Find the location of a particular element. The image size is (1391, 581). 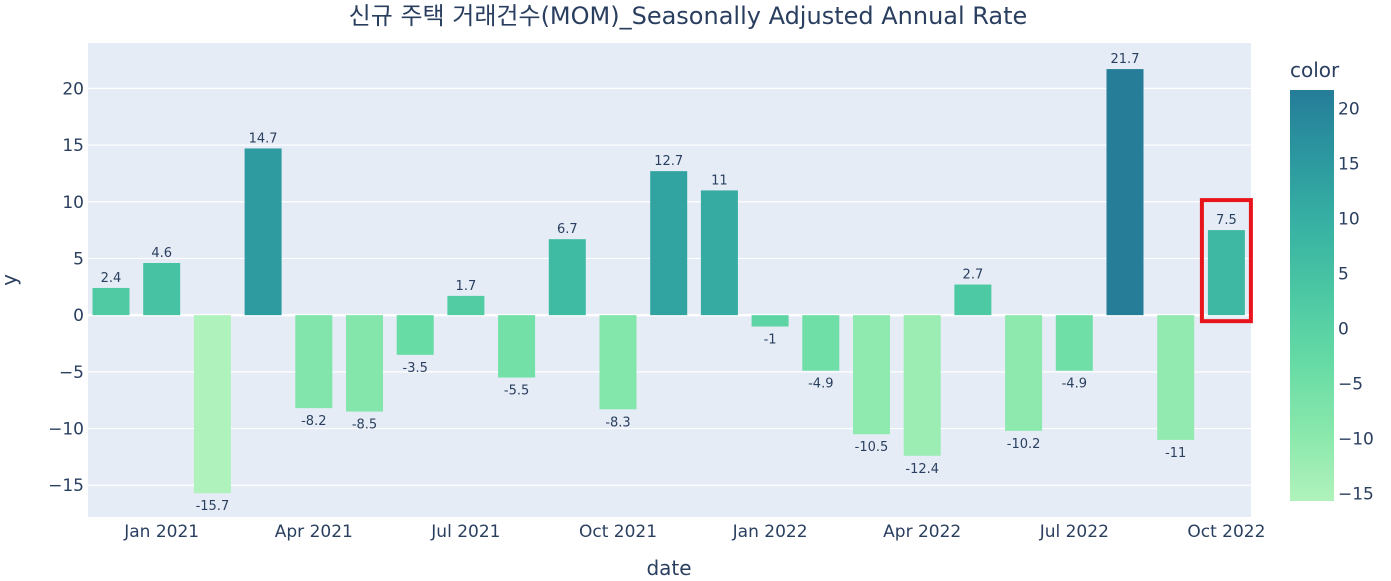

colorbar-tick-label: −5 is located at coordinates (1350, 384).